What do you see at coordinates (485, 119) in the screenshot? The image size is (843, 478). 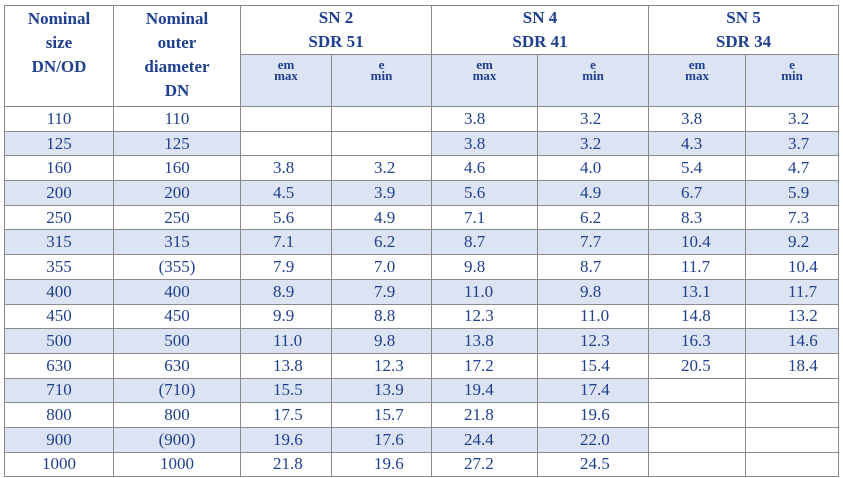 I see `sn4-em-max-cell: 3.8` at bounding box center [485, 119].